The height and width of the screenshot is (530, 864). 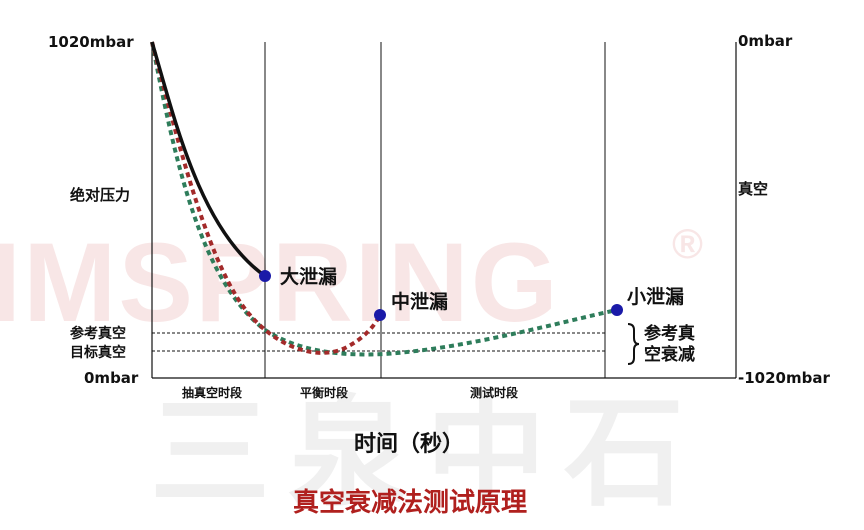 I want to click on right-top-label: 0mbar, so click(x=765, y=41).